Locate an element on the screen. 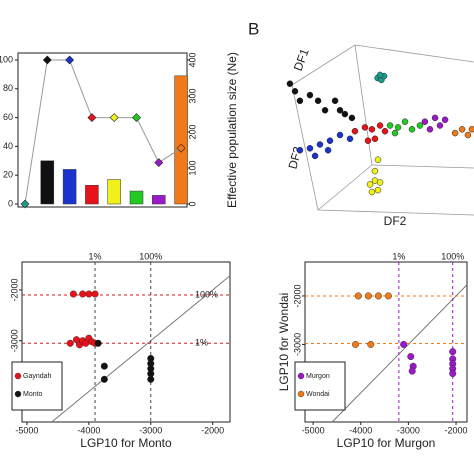  y2-tick-label: 400 is located at coordinates (192, 59).